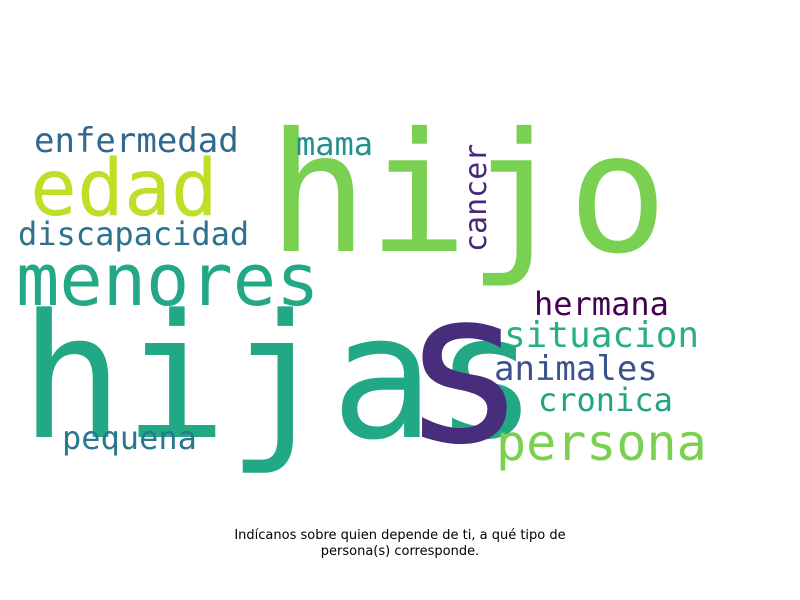 This screenshot has height=600, width=800. Describe the element at coordinates (464, 367) in the screenshot. I see `word-s: s` at that location.